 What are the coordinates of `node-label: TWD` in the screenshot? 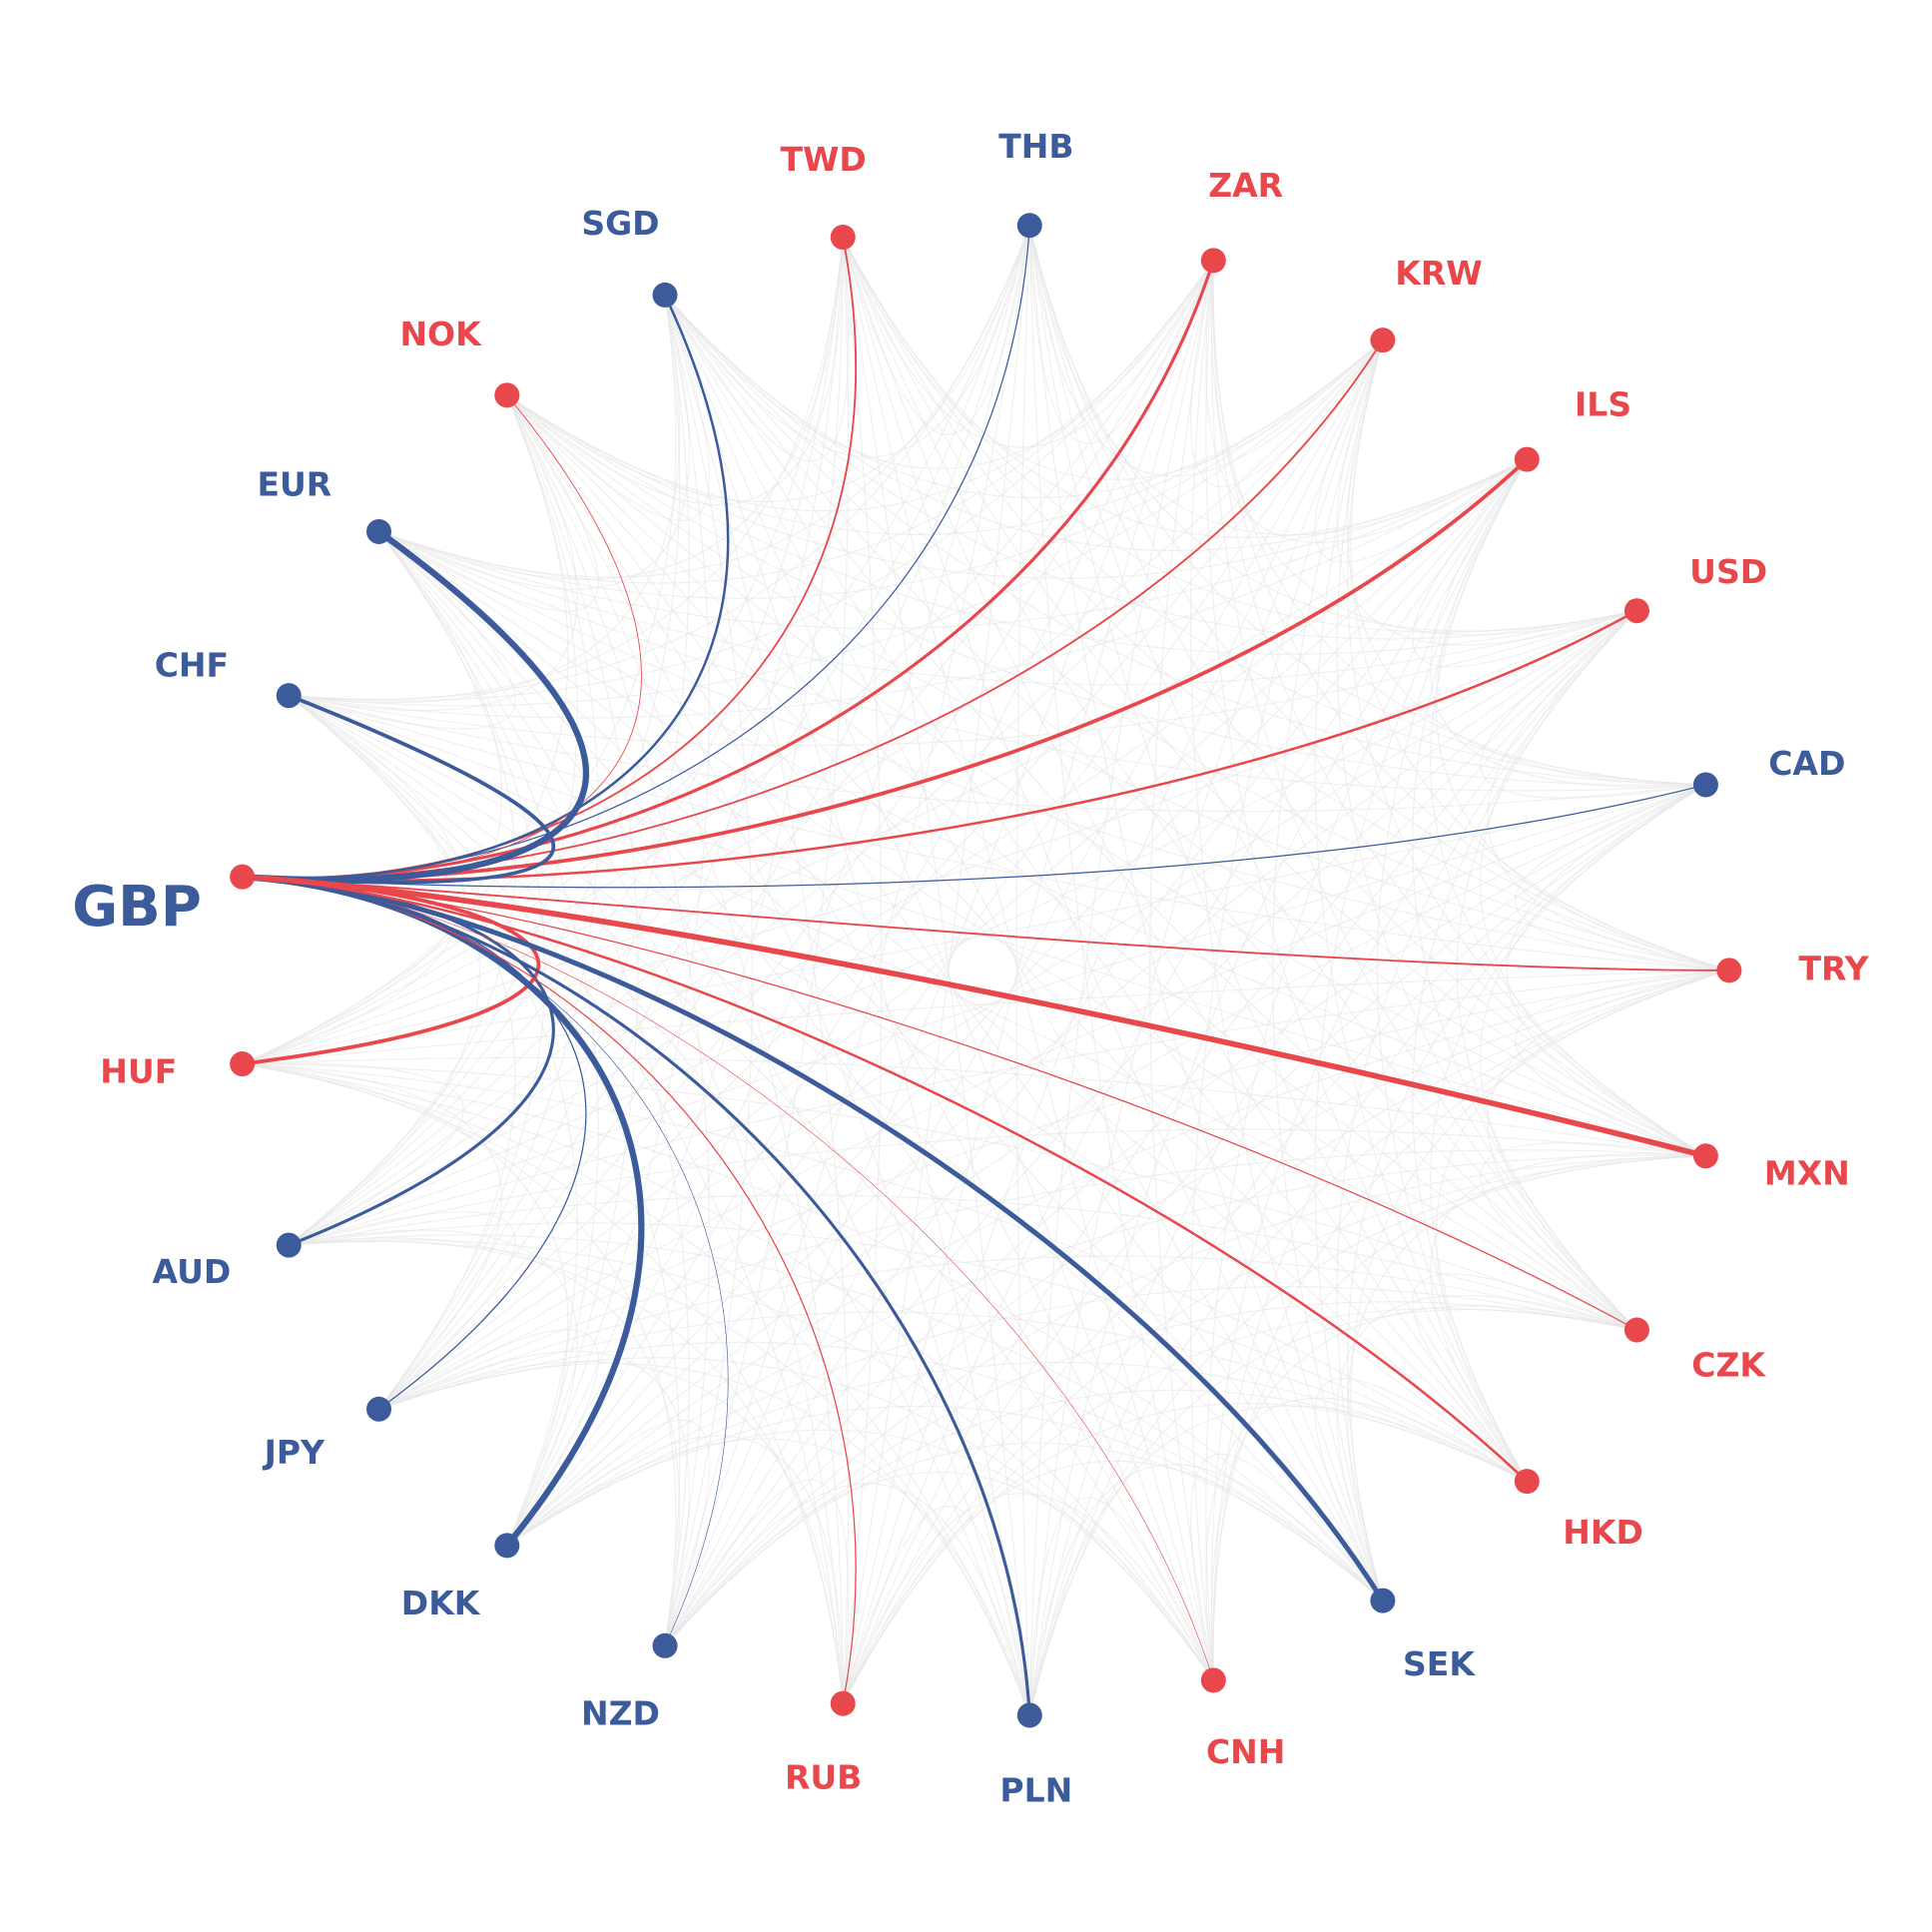 It's located at (823, 159).